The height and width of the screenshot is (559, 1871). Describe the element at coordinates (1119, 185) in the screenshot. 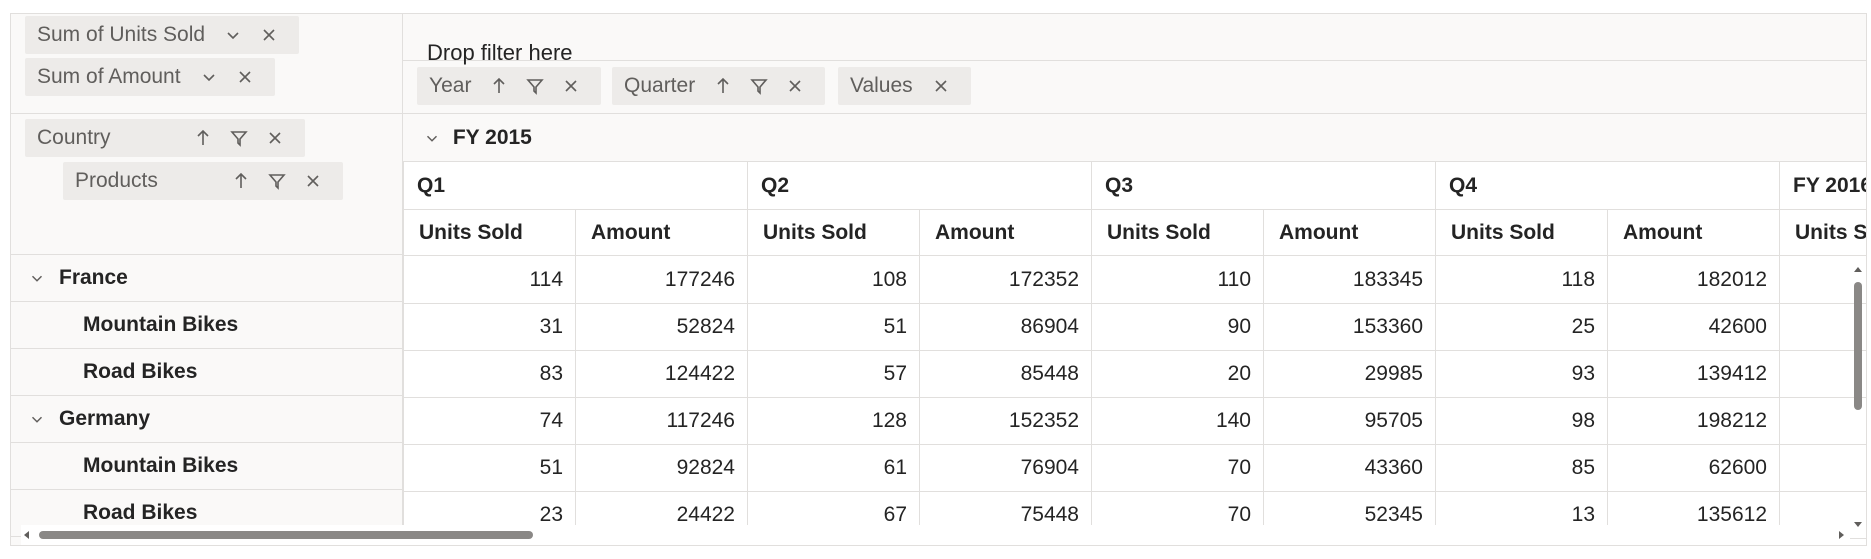

I see `quarter-header: Q3` at that location.